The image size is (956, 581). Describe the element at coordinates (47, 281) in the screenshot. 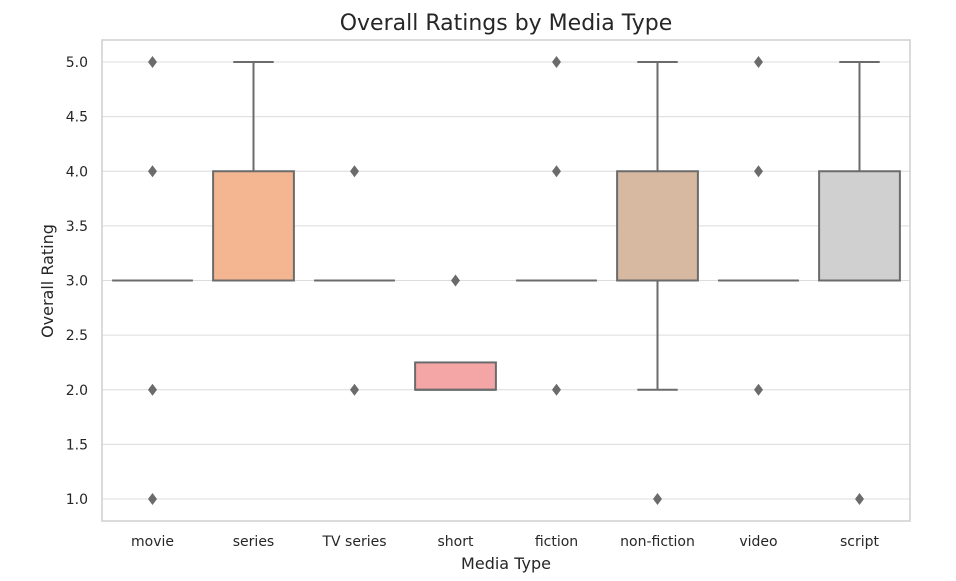

I see `y-axis-label: Overall Rating` at that location.